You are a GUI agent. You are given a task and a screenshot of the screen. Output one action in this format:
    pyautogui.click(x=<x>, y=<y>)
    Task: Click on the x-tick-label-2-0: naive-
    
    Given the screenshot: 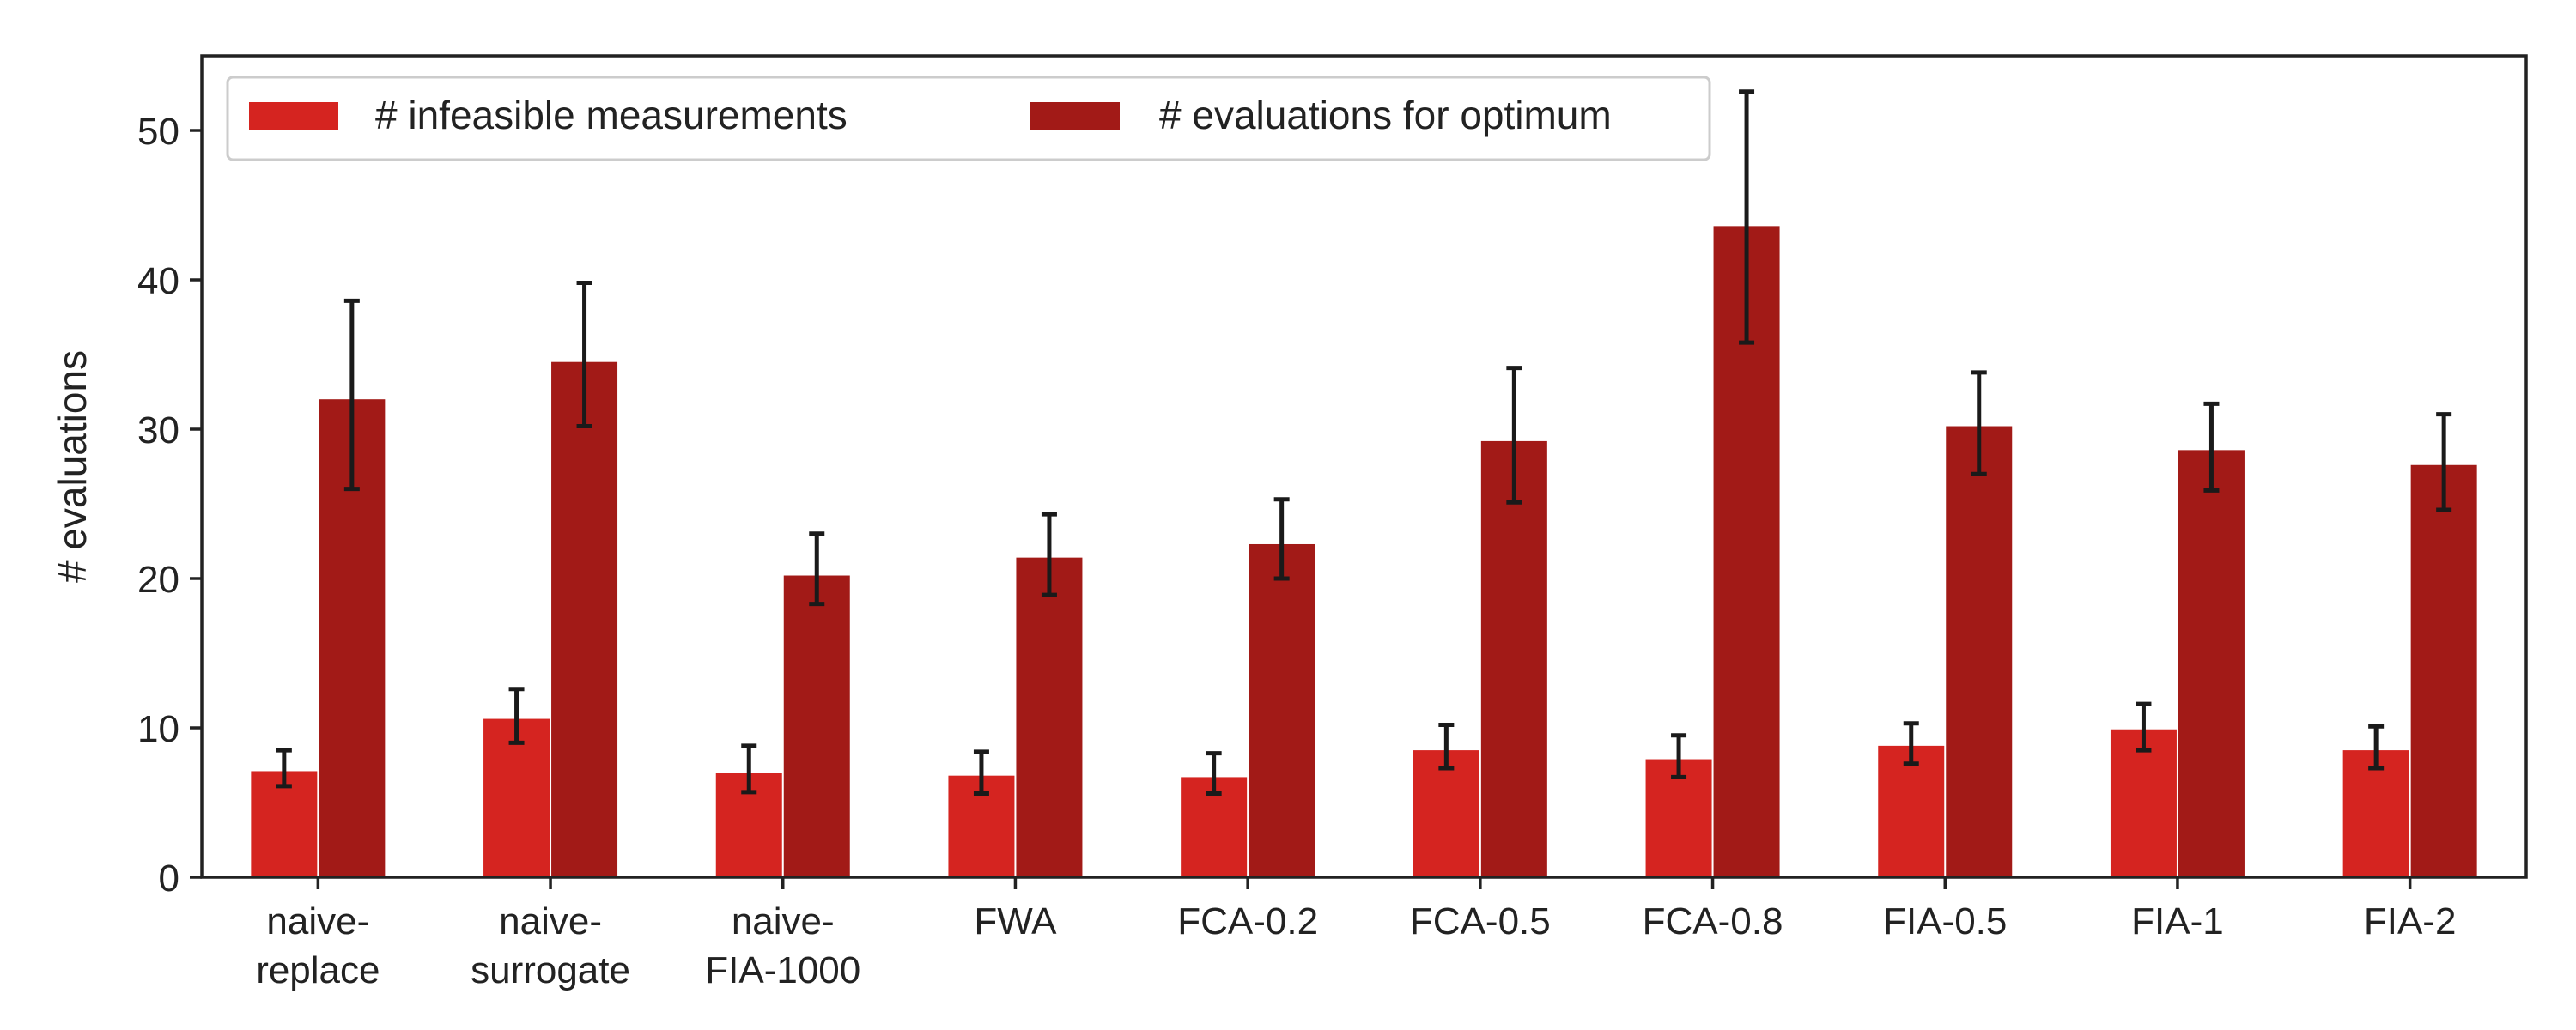 What is the action you would take?
    pyautogui.click(x=783, y=921)
    